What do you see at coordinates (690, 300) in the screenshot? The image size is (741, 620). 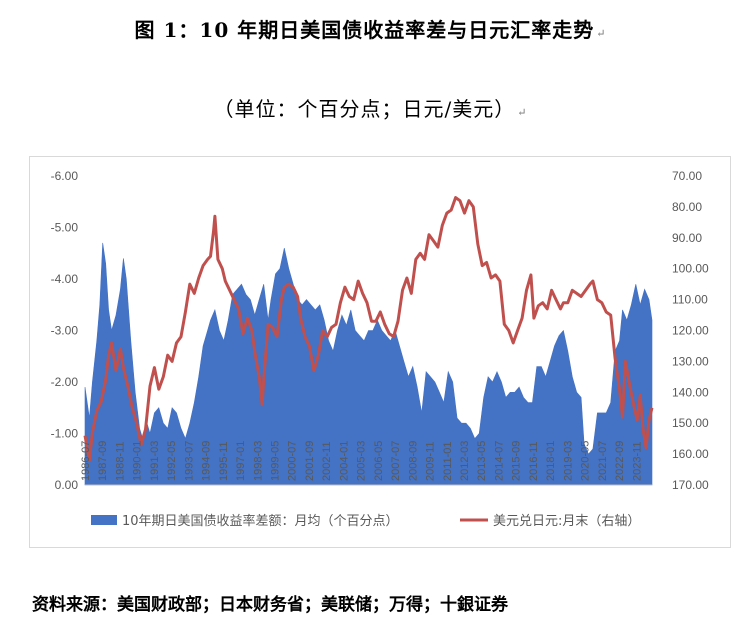 I see `right-axis-tick-label: 110.00` at bounding box center [690, 300].